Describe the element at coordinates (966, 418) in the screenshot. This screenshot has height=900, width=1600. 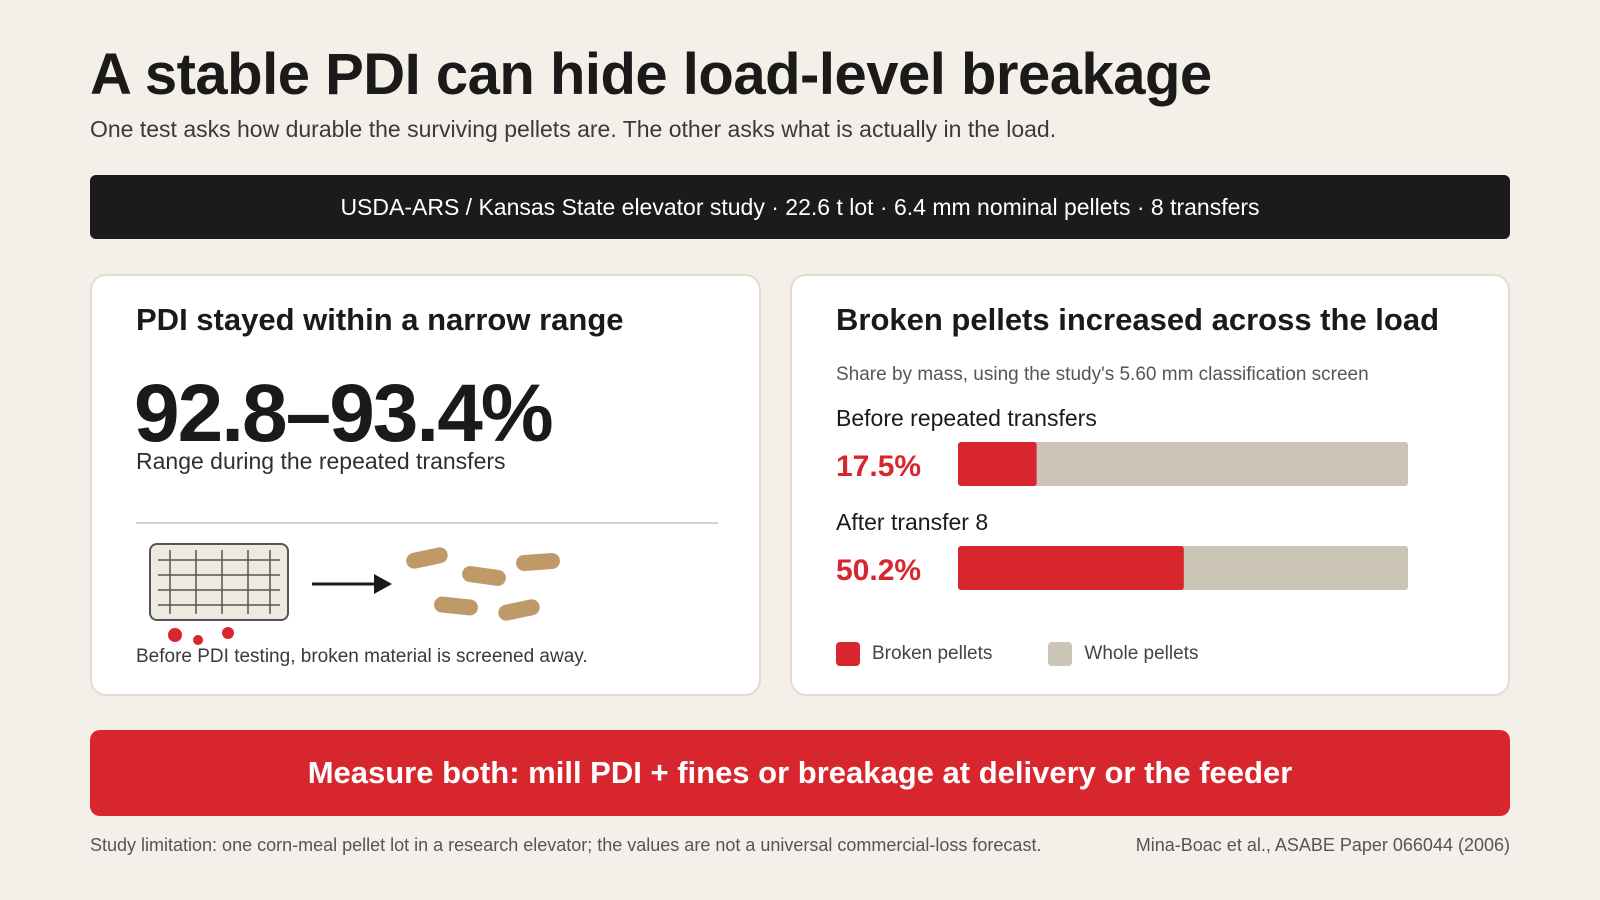
I see `category-label: Before repeated transfers` at that location.